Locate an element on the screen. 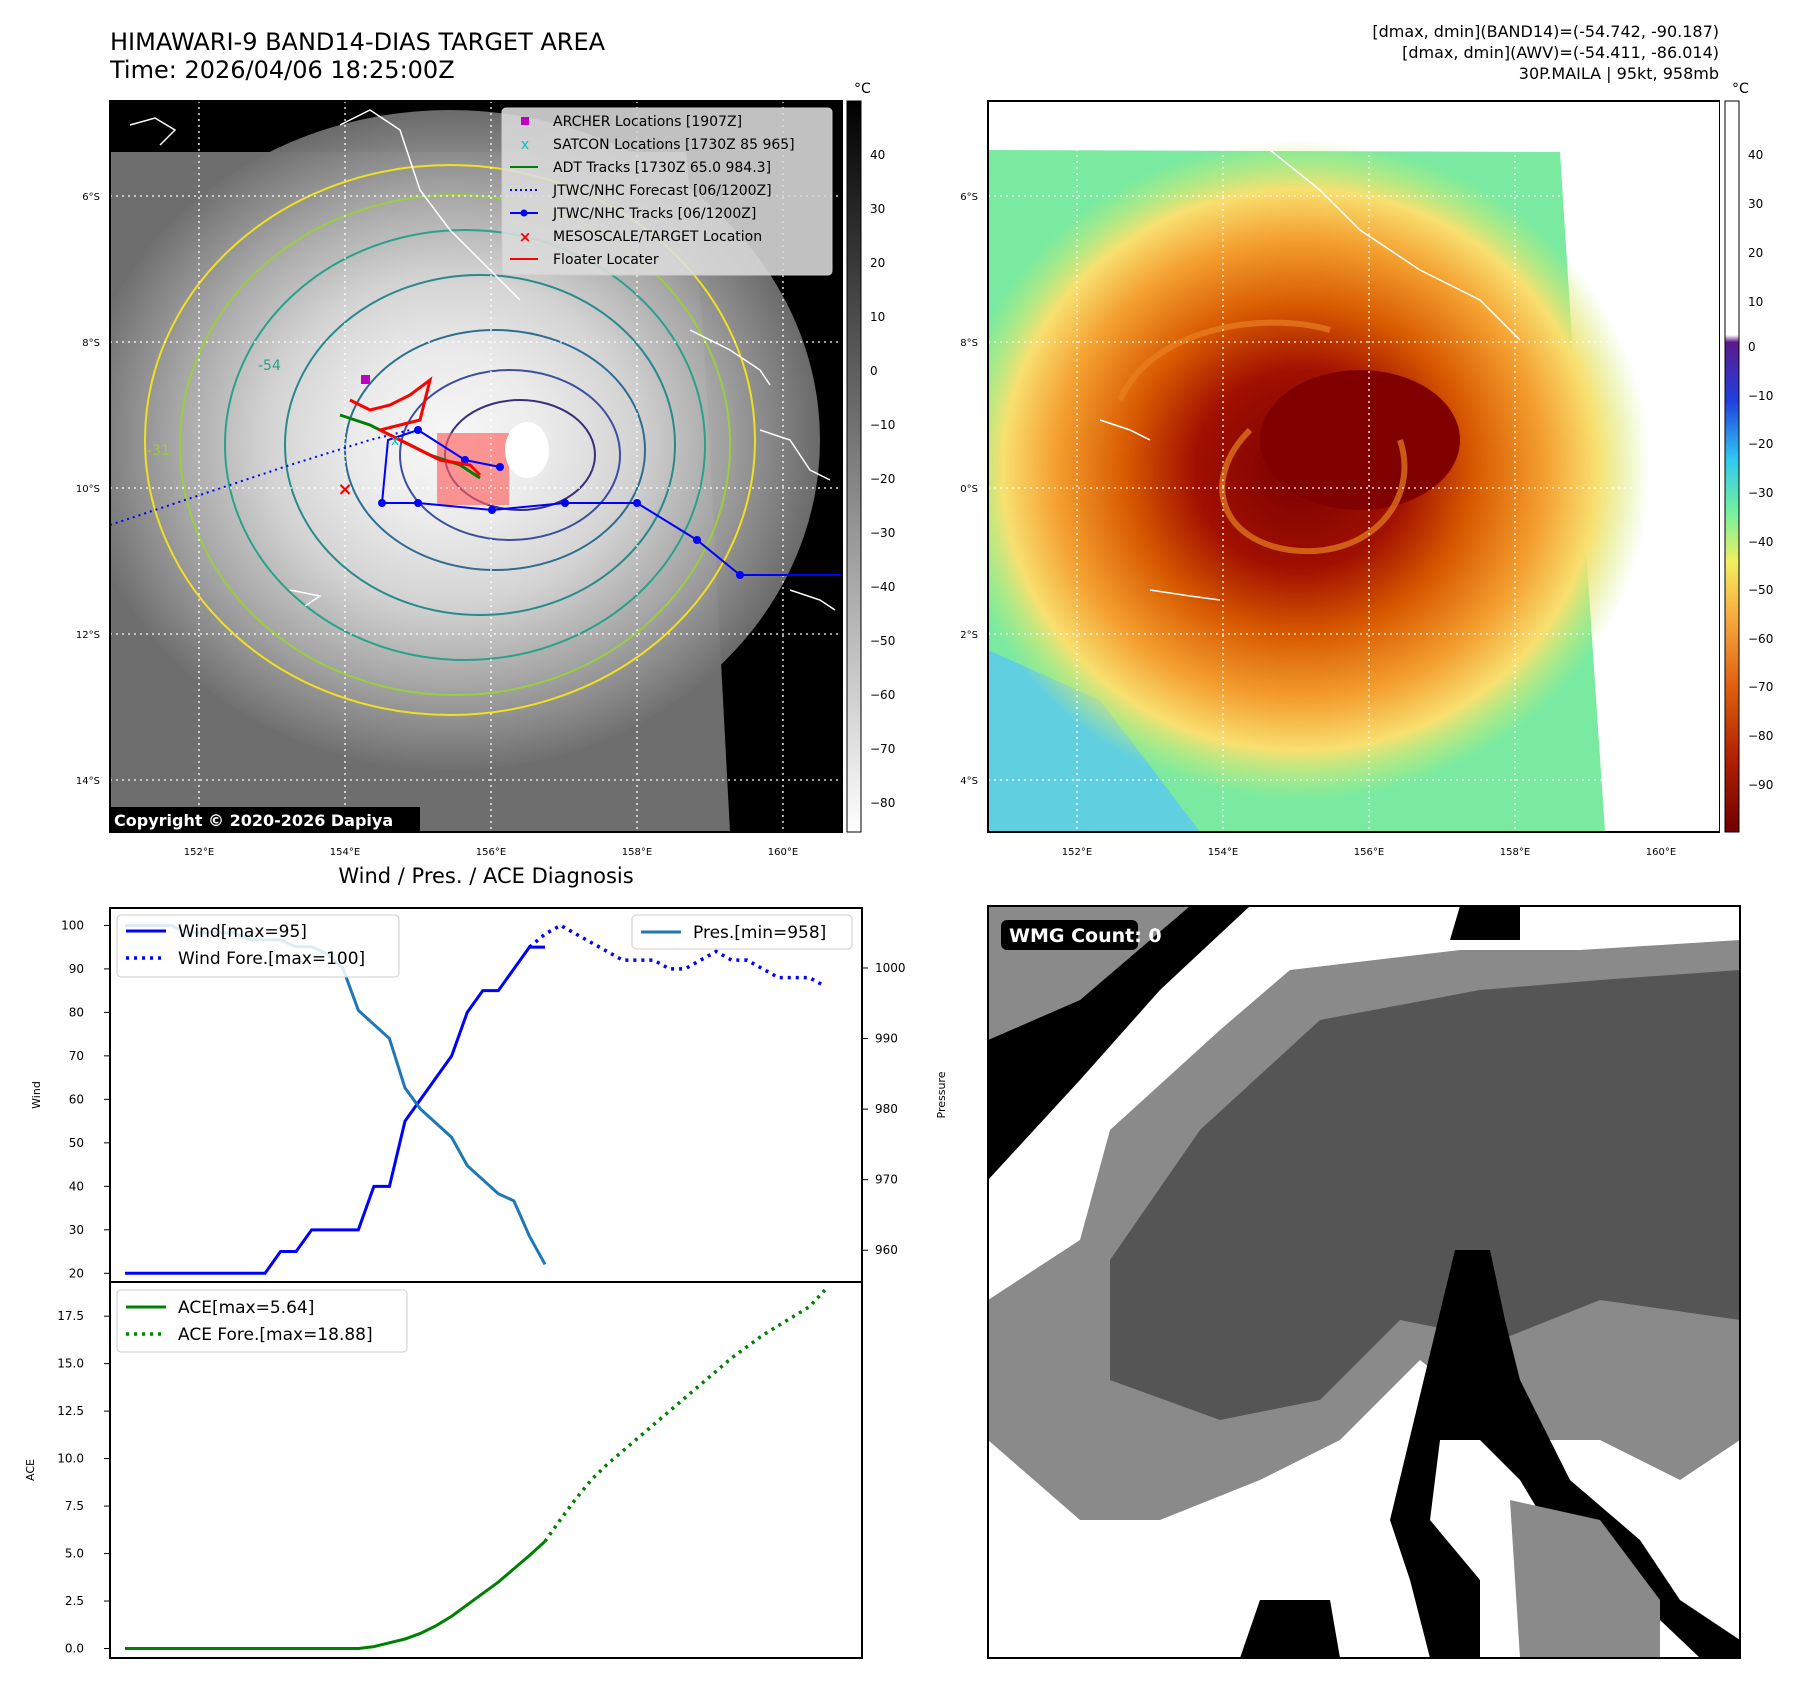 Image resolution: width=1801 pixels, height=1690 pixels. lon-tick: 160°E is located at coordinates (783, 852).